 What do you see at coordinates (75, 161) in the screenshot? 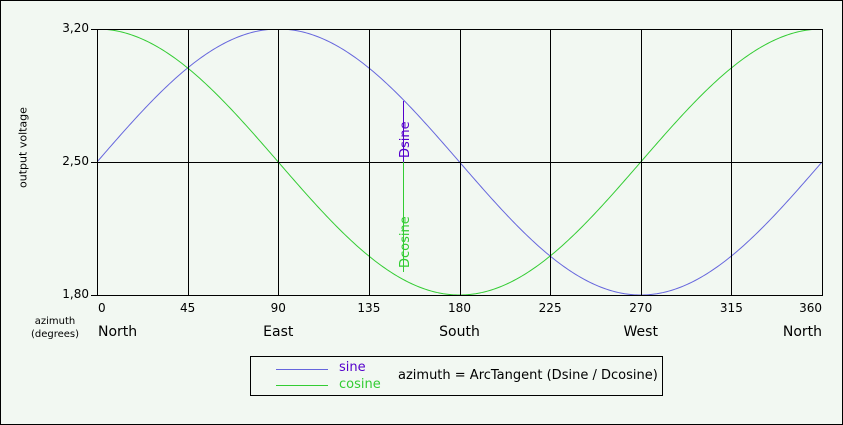
I see `y-tick-label: 2,50` at bounding box center [75, 161].